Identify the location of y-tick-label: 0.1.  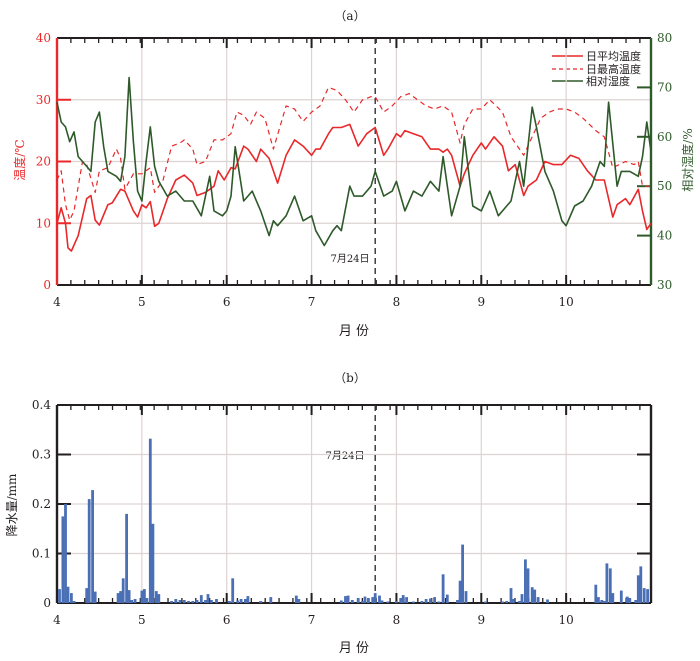
(41, 554).